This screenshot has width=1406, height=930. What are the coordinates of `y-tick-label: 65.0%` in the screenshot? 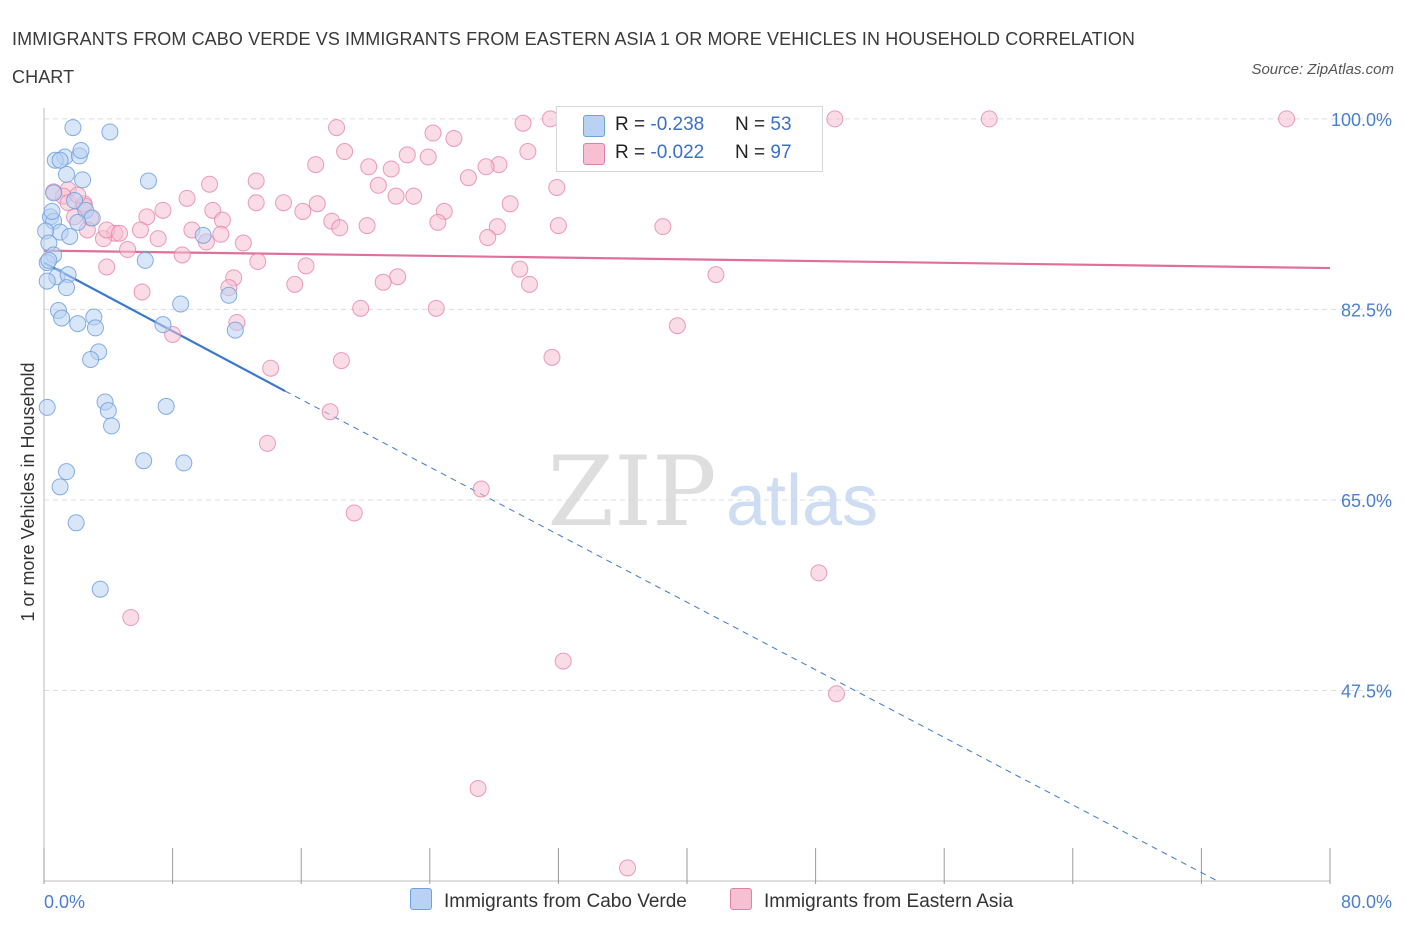 It's located at (1366, 501).